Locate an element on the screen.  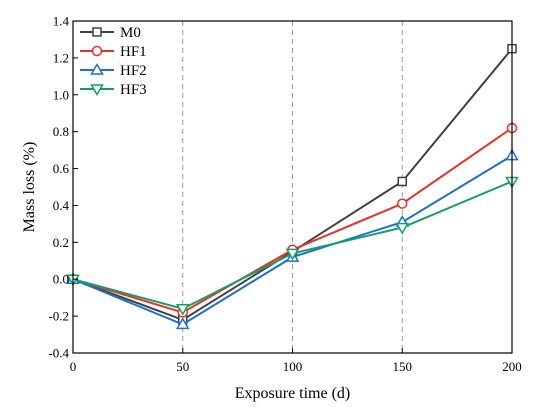
y-tick-label-8: 1.2 is located at coordinates (61, 57).